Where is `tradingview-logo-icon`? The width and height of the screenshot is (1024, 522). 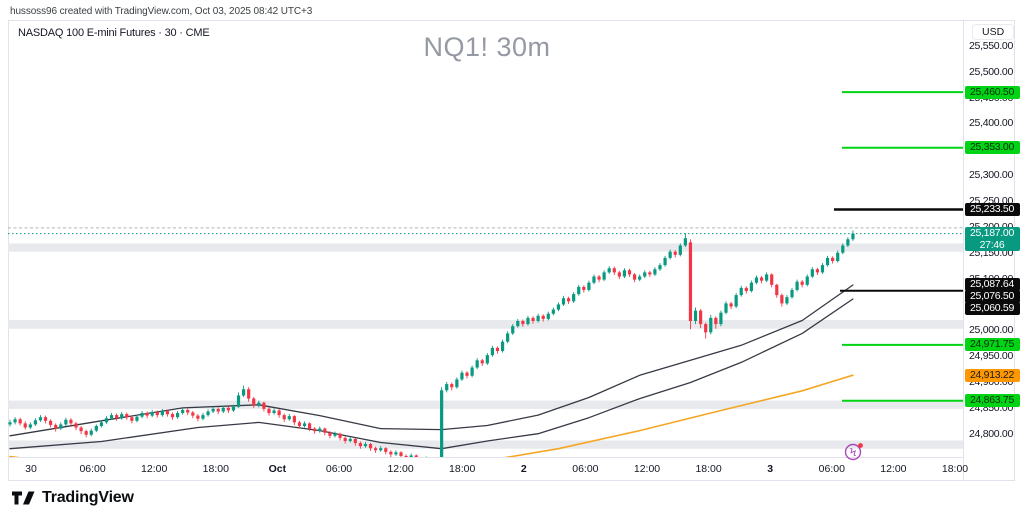 tradingview-logo-icon is located at coordinates (23, 498).